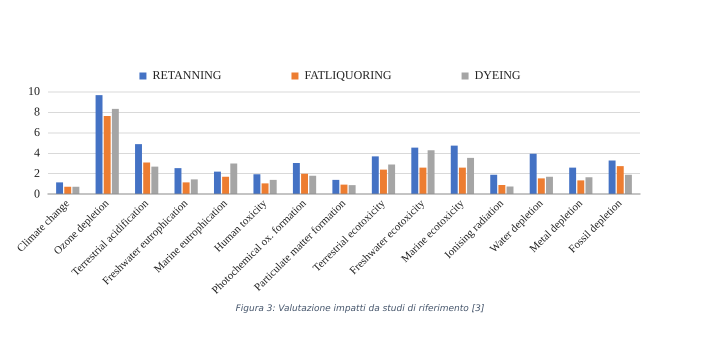  Describe the element at coordinates (360, 309) in the screenshot. I see `text: Figura 3: Valutazione impatti da studi di riferimento [3]` at that location.